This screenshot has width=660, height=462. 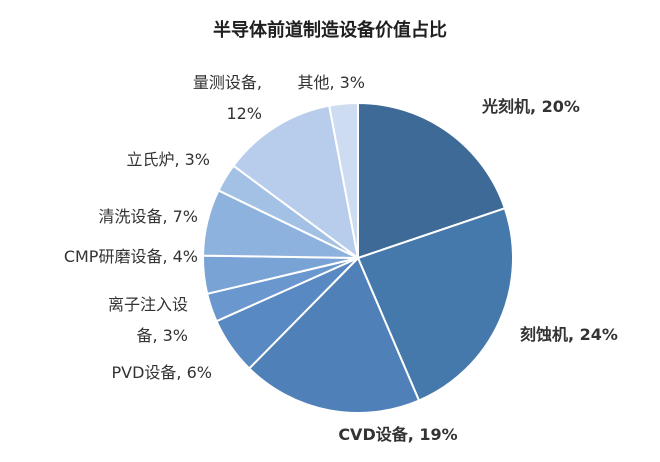 What do you see at coordinates (131, 256) in the screenshot?
I see `slice-label-6: CMP研磨设备, 4%` at bounding box center [131, 256].